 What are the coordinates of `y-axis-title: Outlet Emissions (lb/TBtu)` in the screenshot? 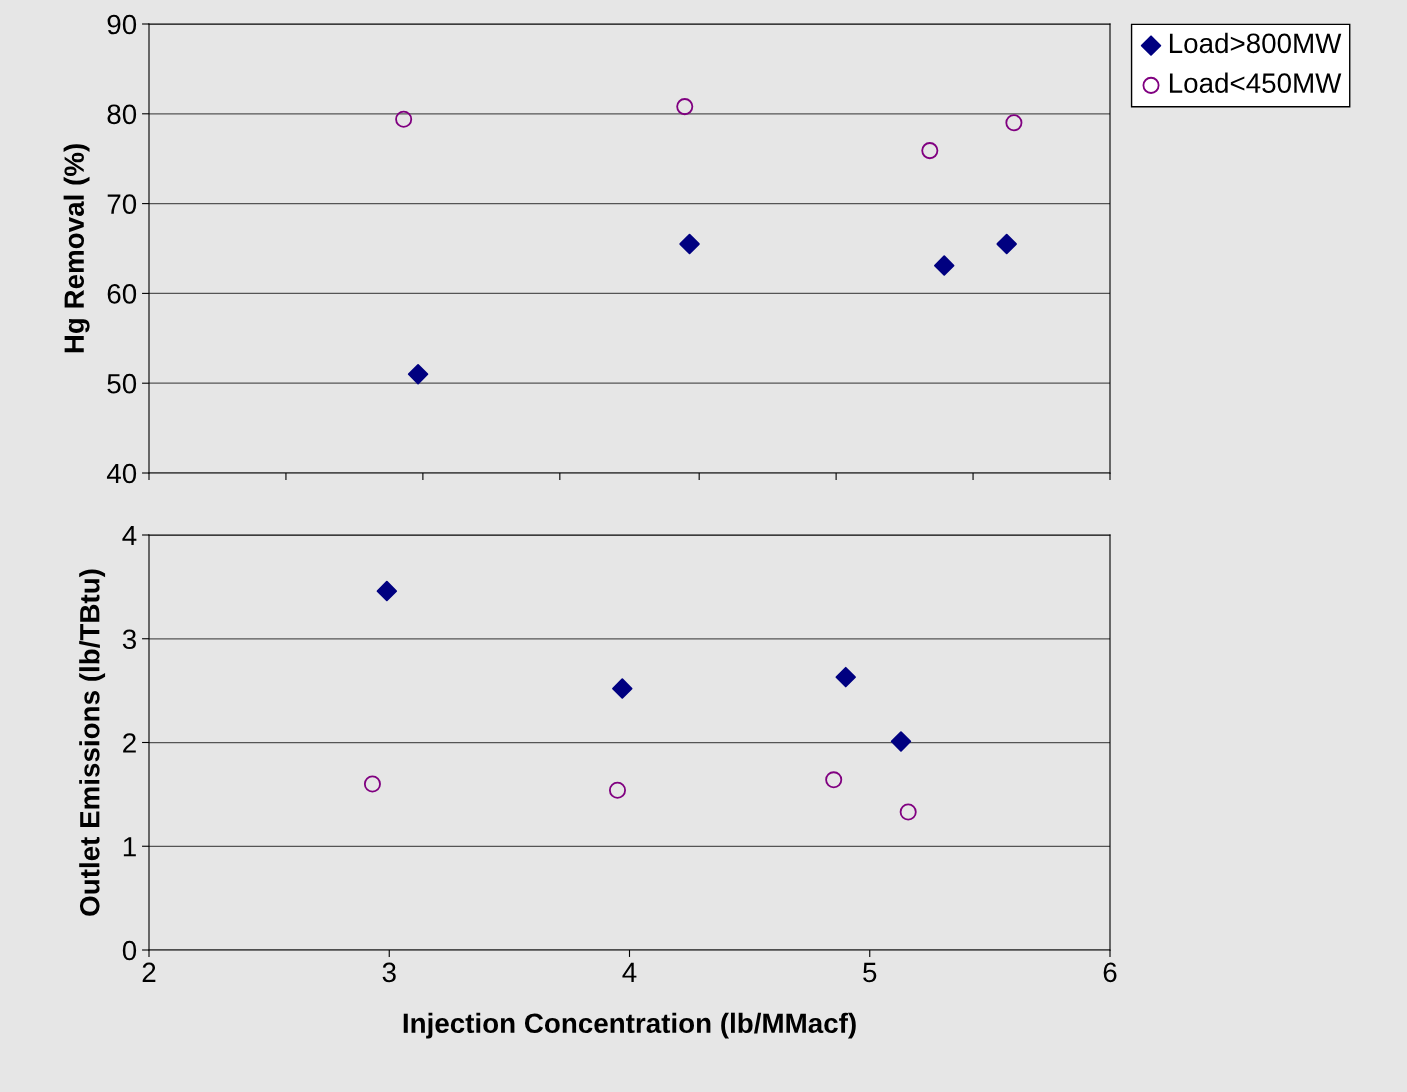 It's located at (92, 742).